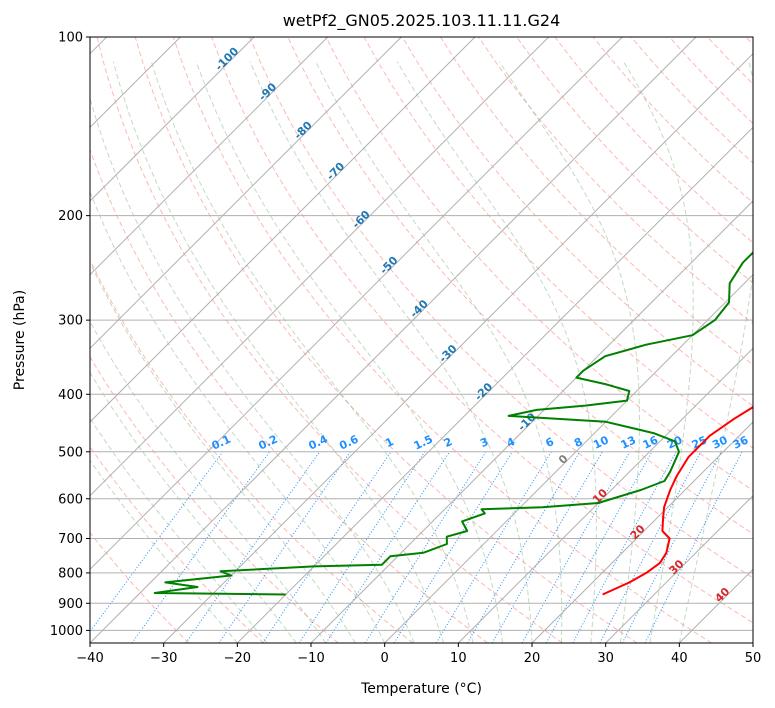  Describe the element at coordinates (310, 658) in the screenshot. I see `x-tick-label: −10` at that location.